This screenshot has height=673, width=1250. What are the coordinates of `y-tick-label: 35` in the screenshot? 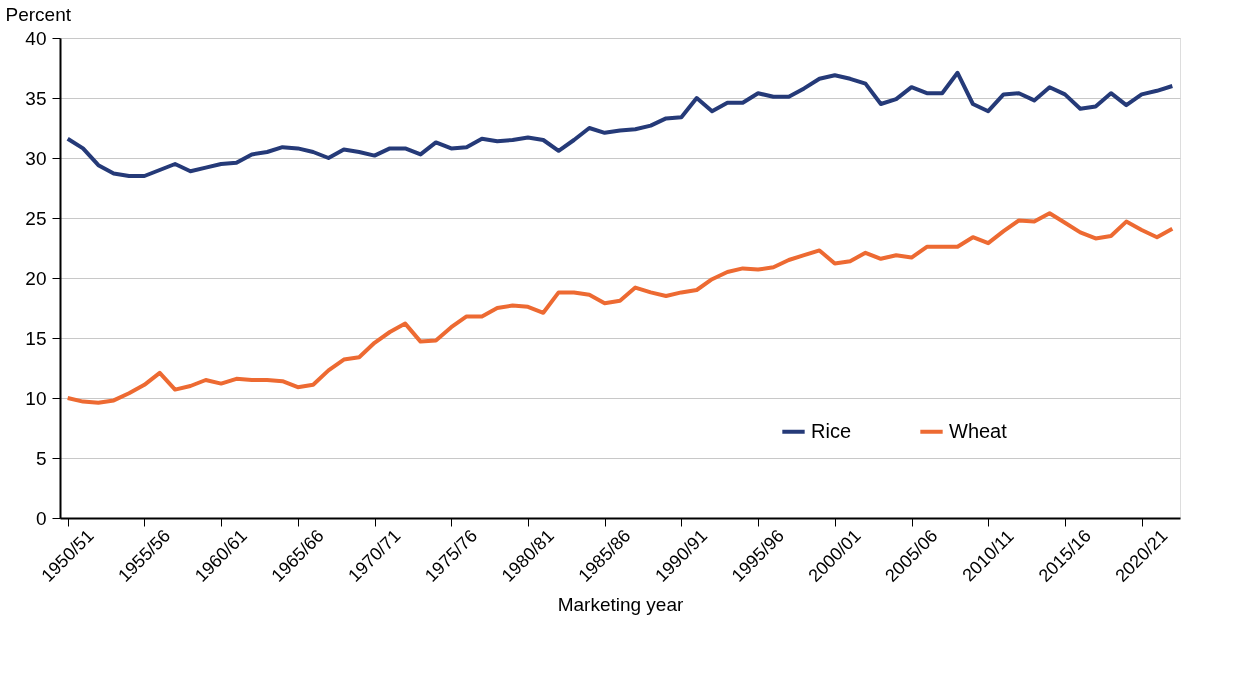 It's located at (36, 98).